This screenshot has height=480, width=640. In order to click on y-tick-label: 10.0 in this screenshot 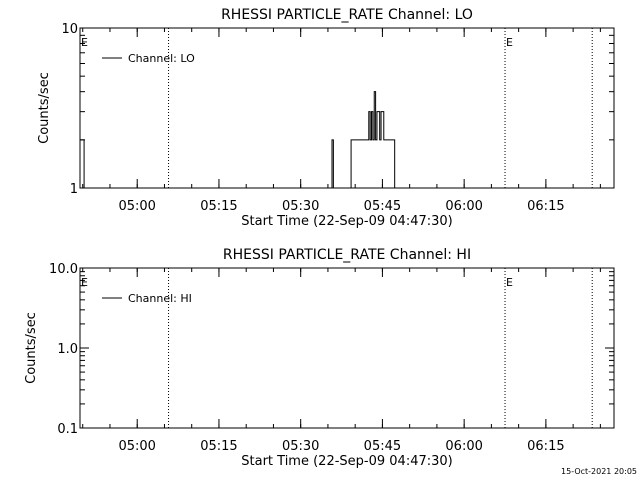, I will do `click(63, 269)`.